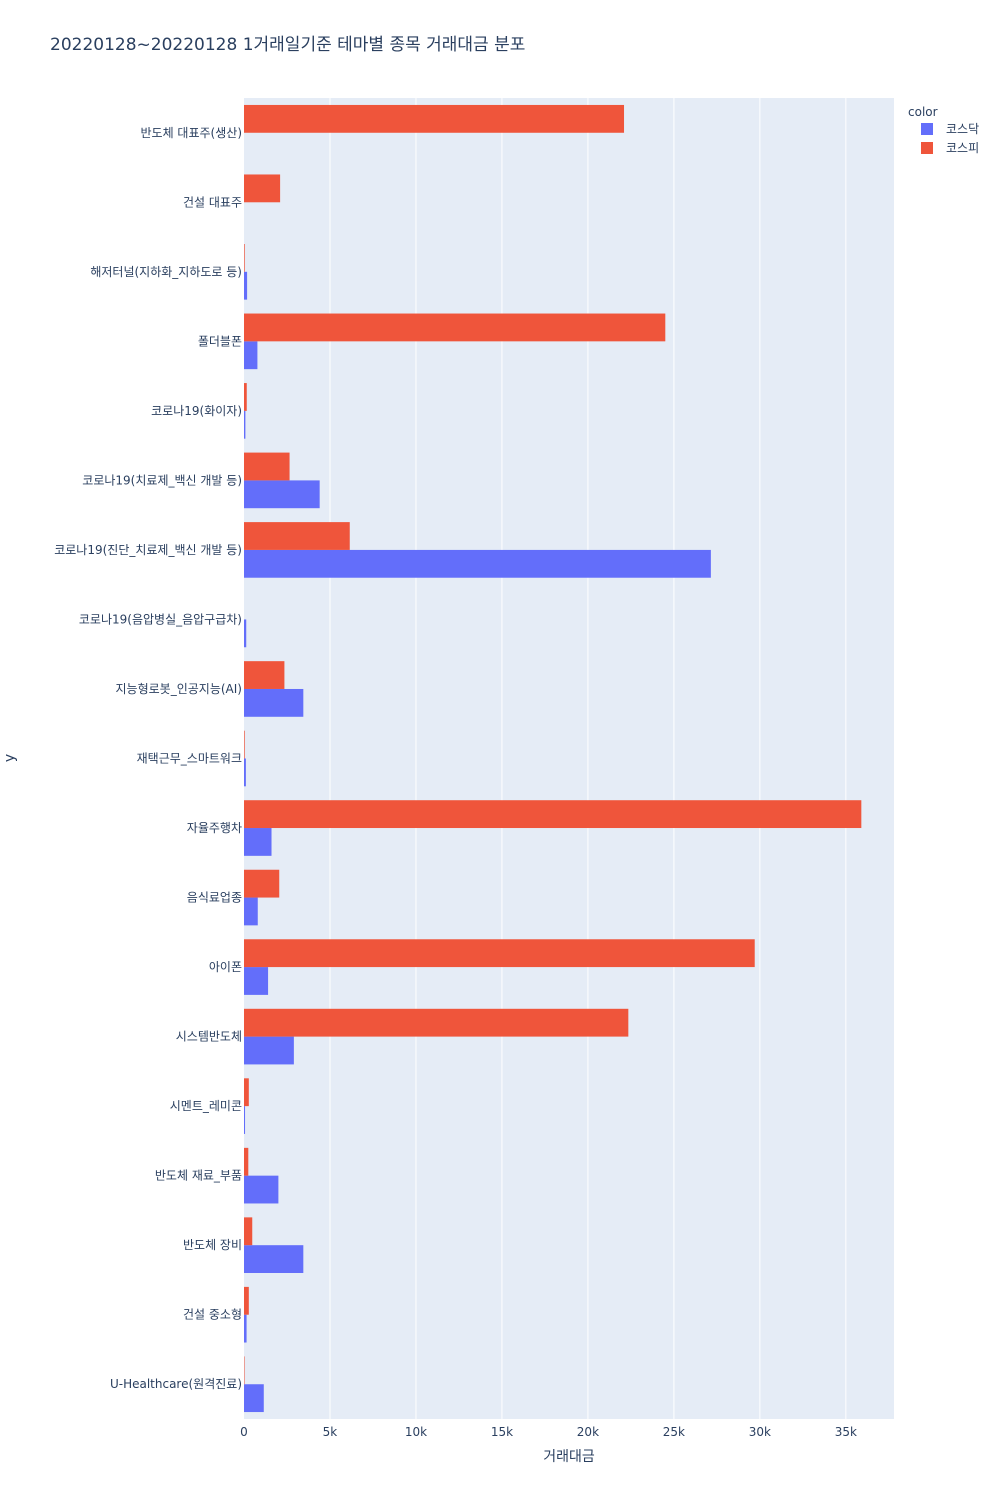  I want to click on y-tick-label: 시멘트_레미콘, so click(206, 1106).